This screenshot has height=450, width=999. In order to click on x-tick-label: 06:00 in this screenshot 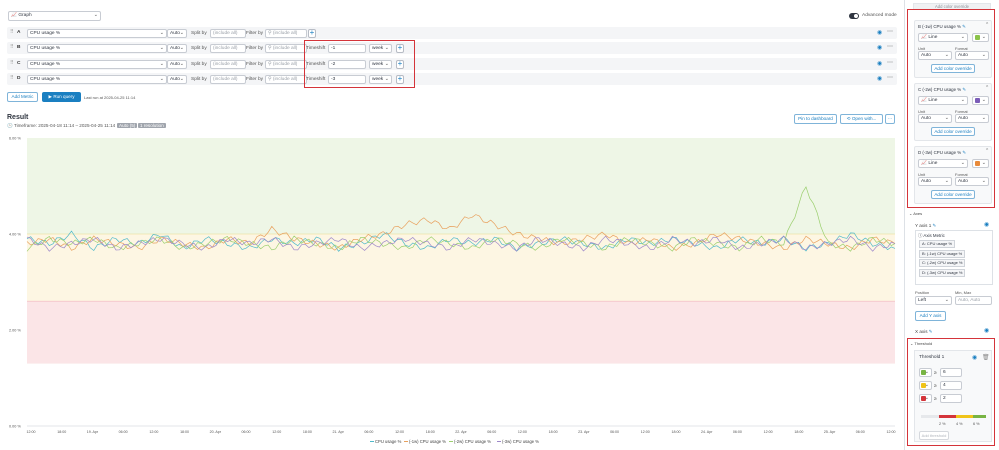, I will do `click(246, 432)`.